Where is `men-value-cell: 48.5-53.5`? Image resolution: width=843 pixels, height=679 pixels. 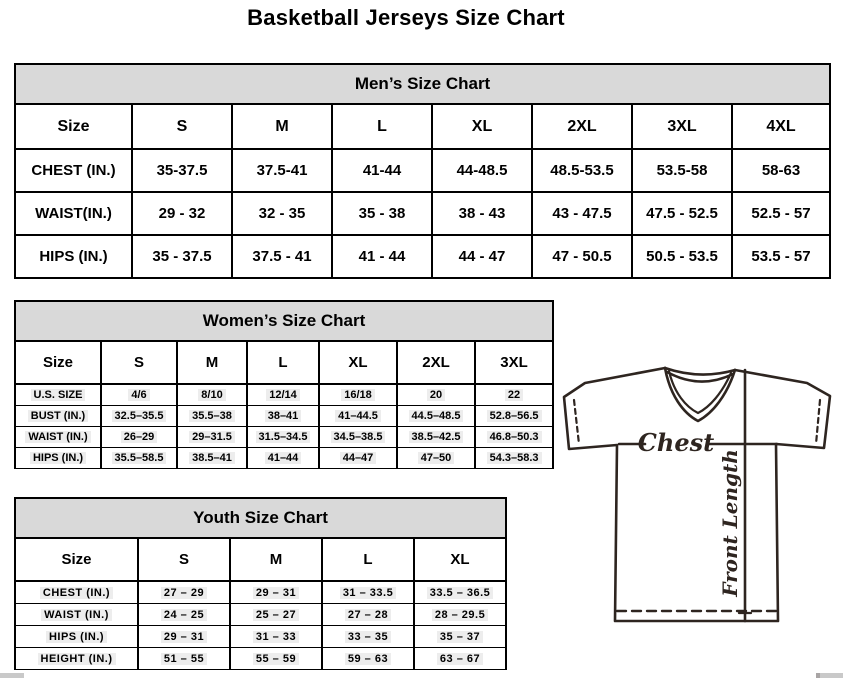 men-value-cell: 48.5-53.5 is located at coordinates (582, 170).